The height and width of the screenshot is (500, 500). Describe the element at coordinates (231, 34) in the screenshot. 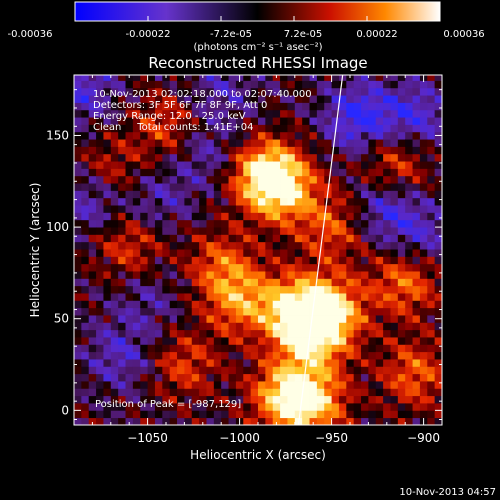

I see `colorbar-tick-label: -7.2e-05` at that location.